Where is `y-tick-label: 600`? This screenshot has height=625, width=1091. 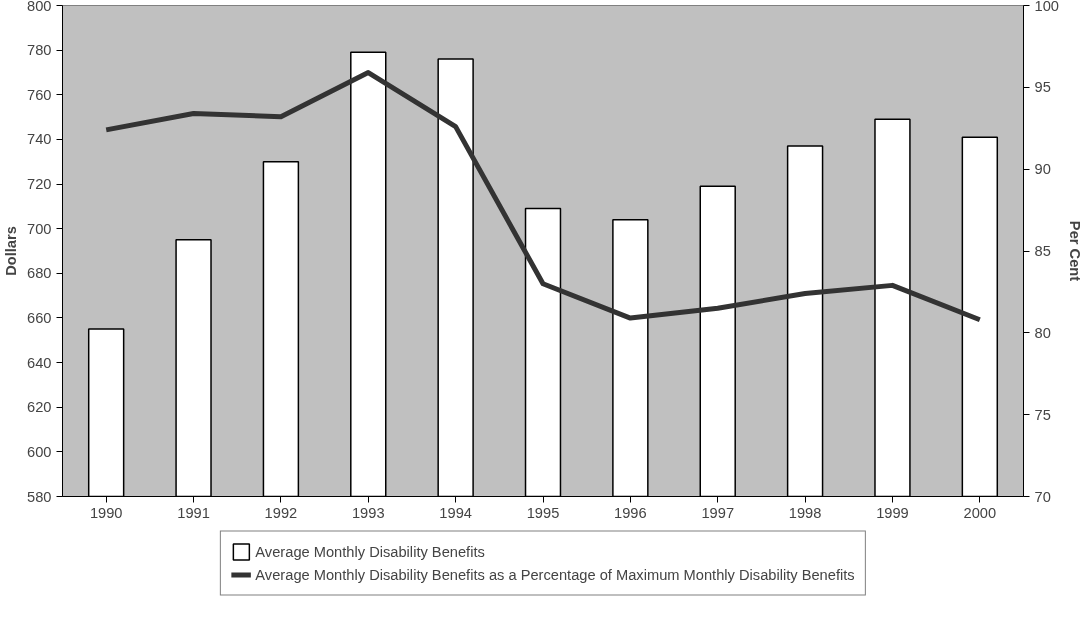
y-tick-label: 600 is located at coordinates (39, 451).